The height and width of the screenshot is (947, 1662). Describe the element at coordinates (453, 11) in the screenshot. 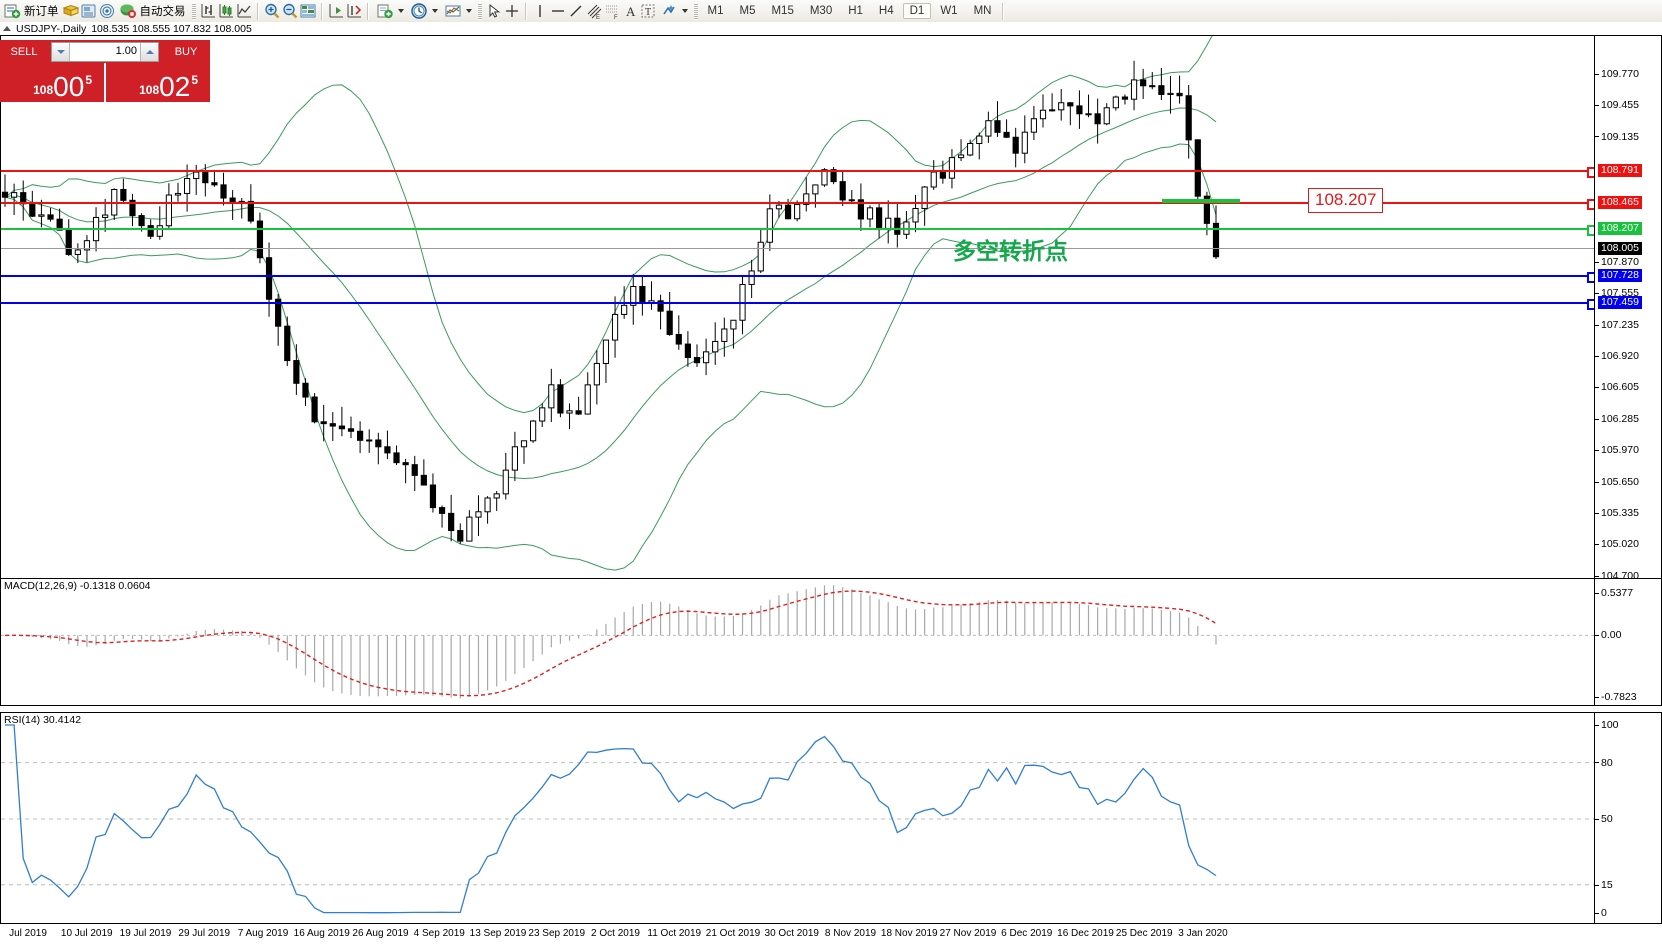

I see `indicators-icon` at that location.